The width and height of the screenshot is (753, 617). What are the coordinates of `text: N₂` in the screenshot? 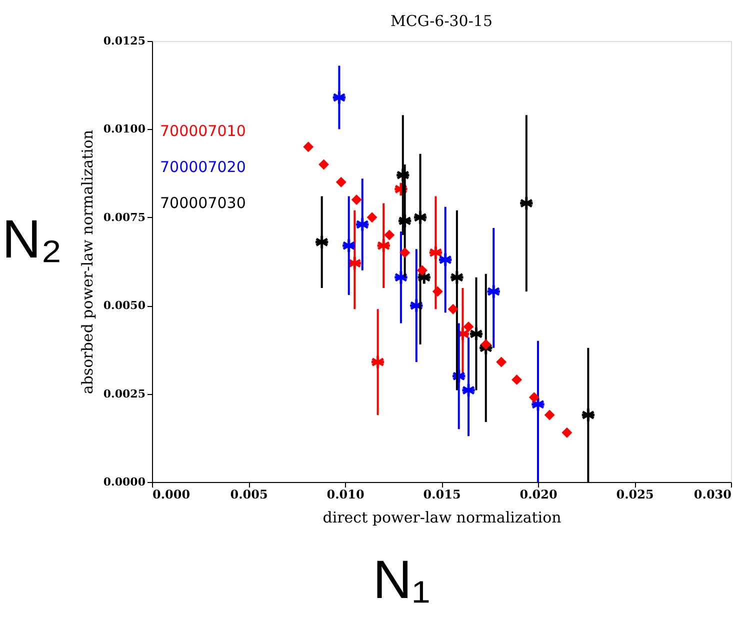 It's located at (32, 240).